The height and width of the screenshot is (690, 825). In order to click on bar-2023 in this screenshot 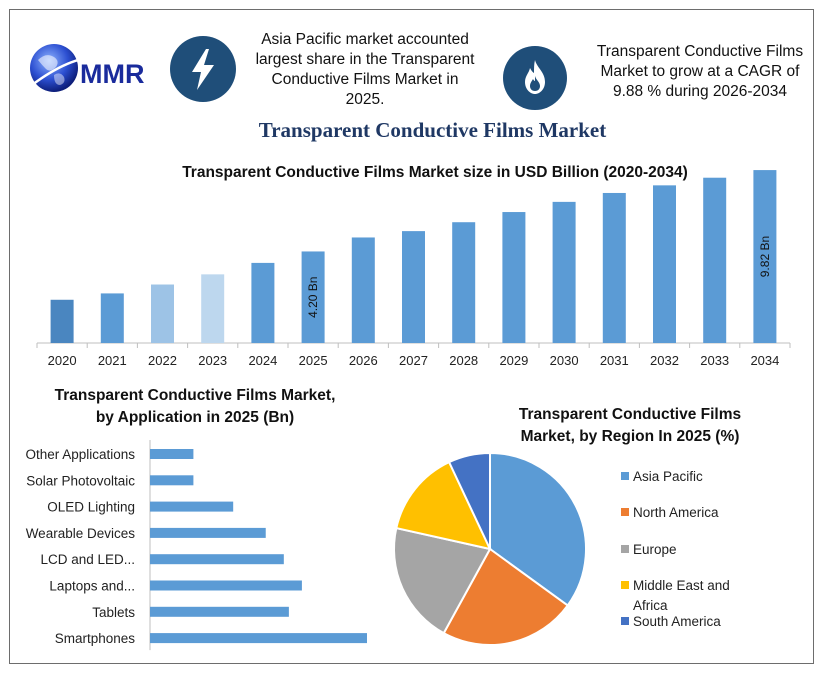, I will do `click(213, 308)`.